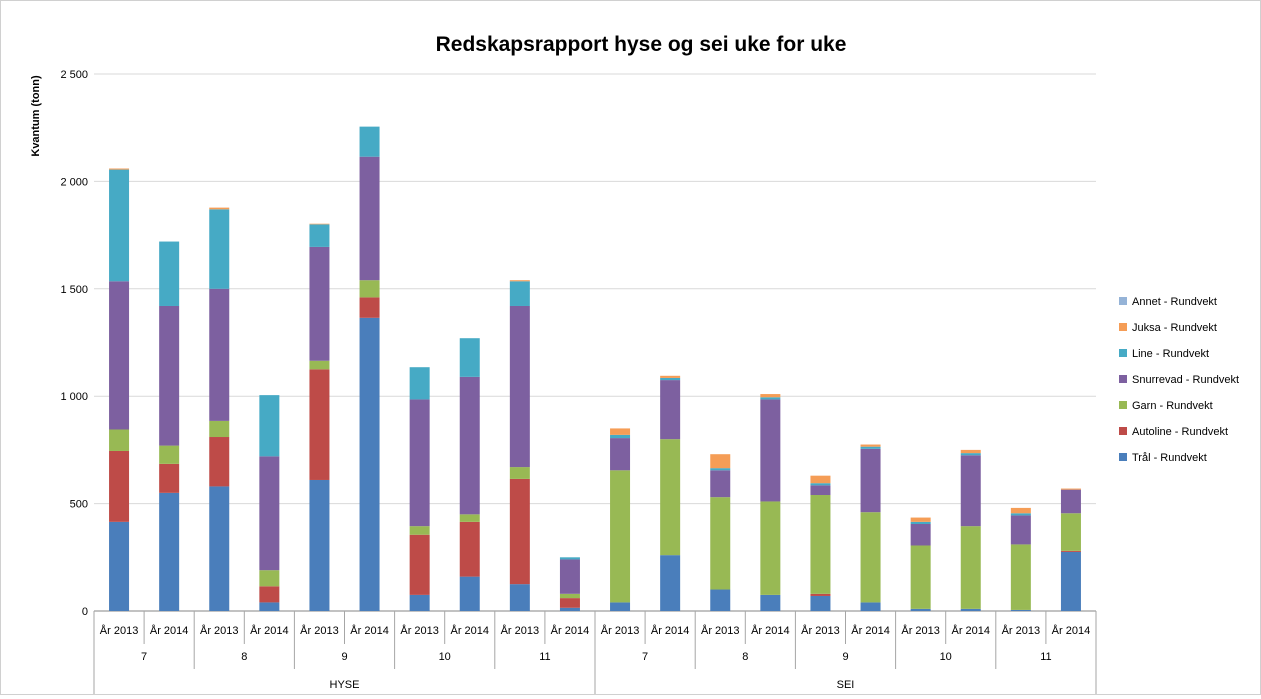  I want to click on legend-label: Trål - Rundvekt, so click(1169, 458).